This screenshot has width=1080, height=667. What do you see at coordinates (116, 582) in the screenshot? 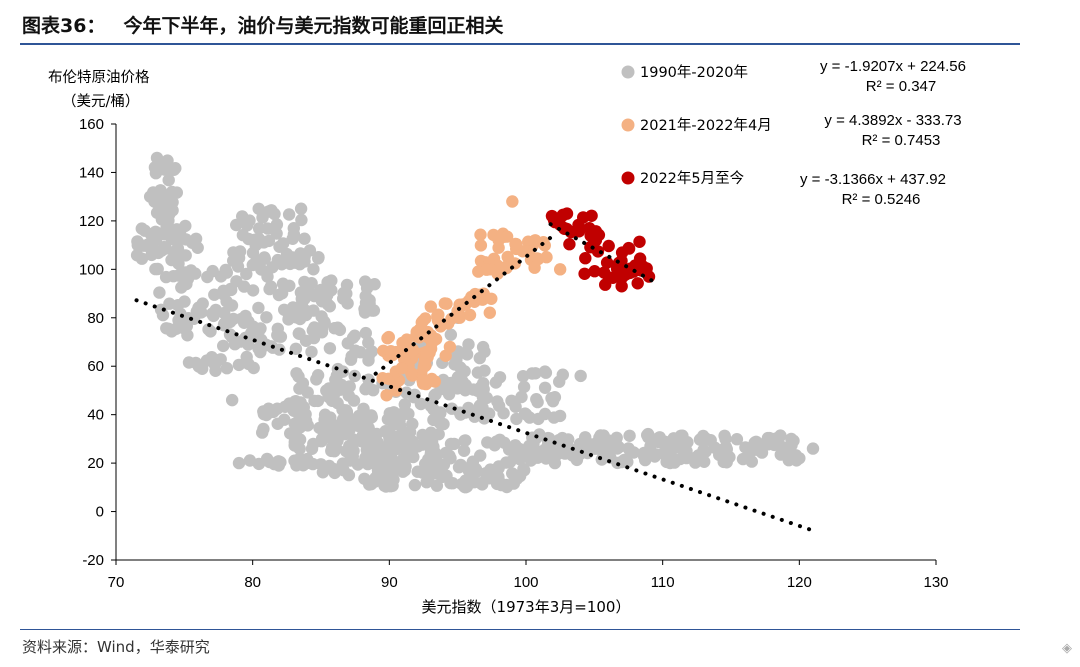
I see `x-tick-label: 70` at bounding box center [116, 582].